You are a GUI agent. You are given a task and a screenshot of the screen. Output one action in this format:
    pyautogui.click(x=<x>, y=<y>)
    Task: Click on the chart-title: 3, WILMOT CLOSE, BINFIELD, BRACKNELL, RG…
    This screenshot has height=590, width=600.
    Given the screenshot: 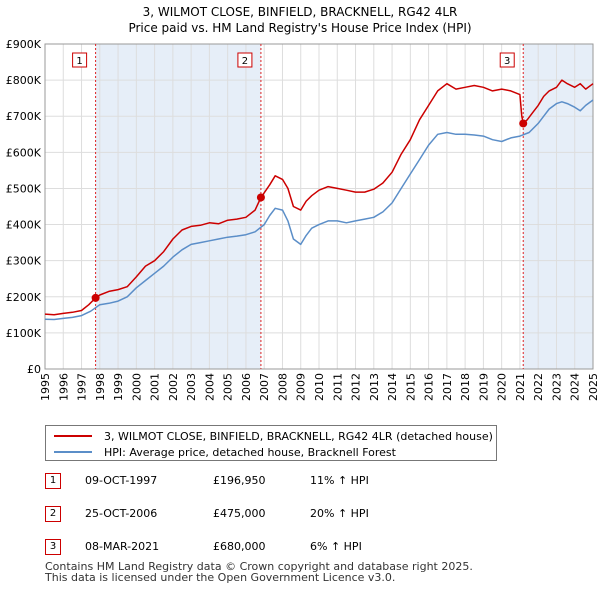 What is the action you would take?
    pyautogui.click(x=300, y=20)
    